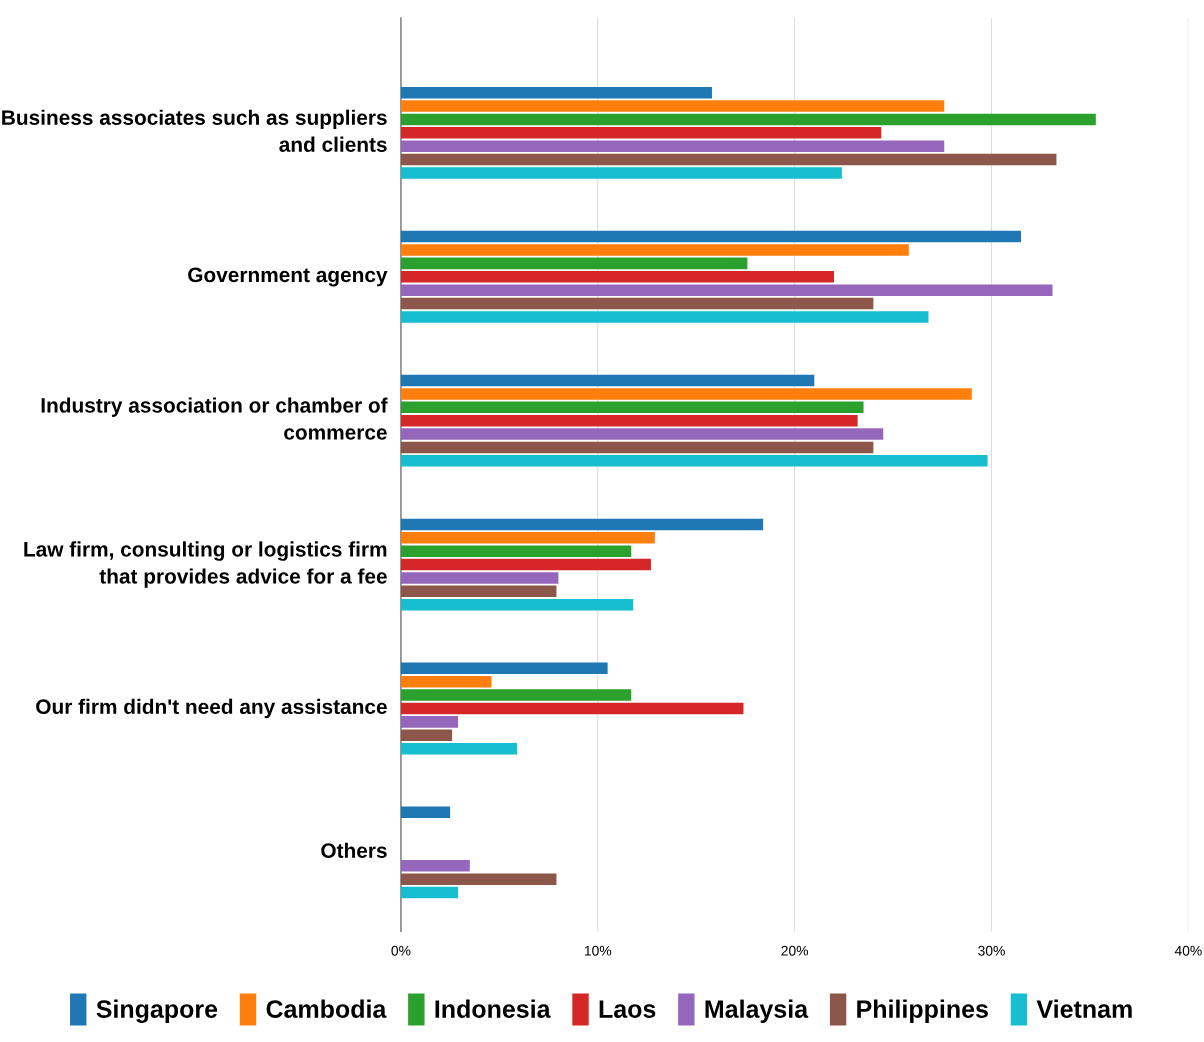  What do you see at coordinates (598, 950) in the screenshot?
I see `x-tick-label: 10%` at bounding box center [598, 950].